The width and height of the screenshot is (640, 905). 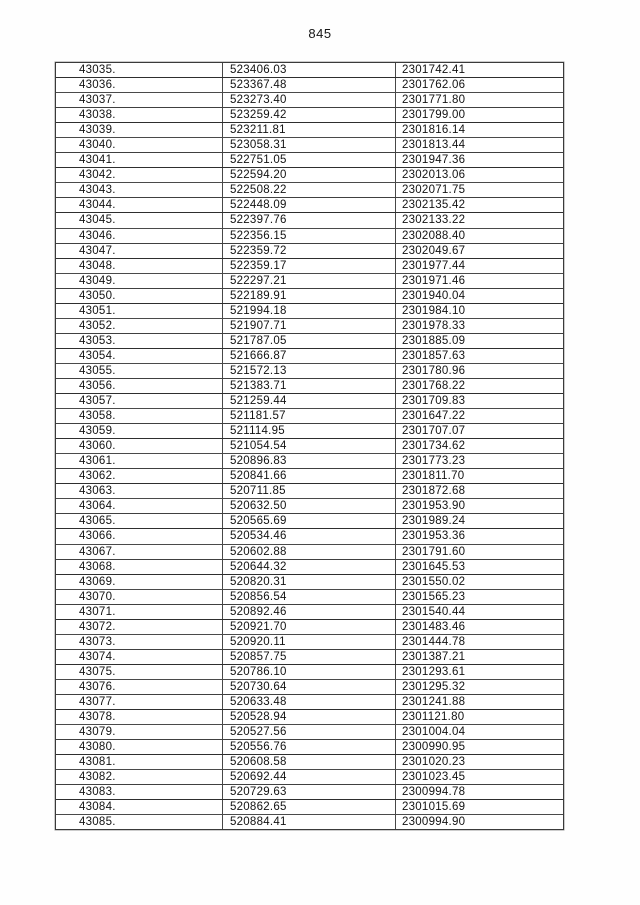 What do you see at coordinates (309, 115) in the screenshot?
I see `row-easting-cell: 523259.42` at bounding box center [309, 115].